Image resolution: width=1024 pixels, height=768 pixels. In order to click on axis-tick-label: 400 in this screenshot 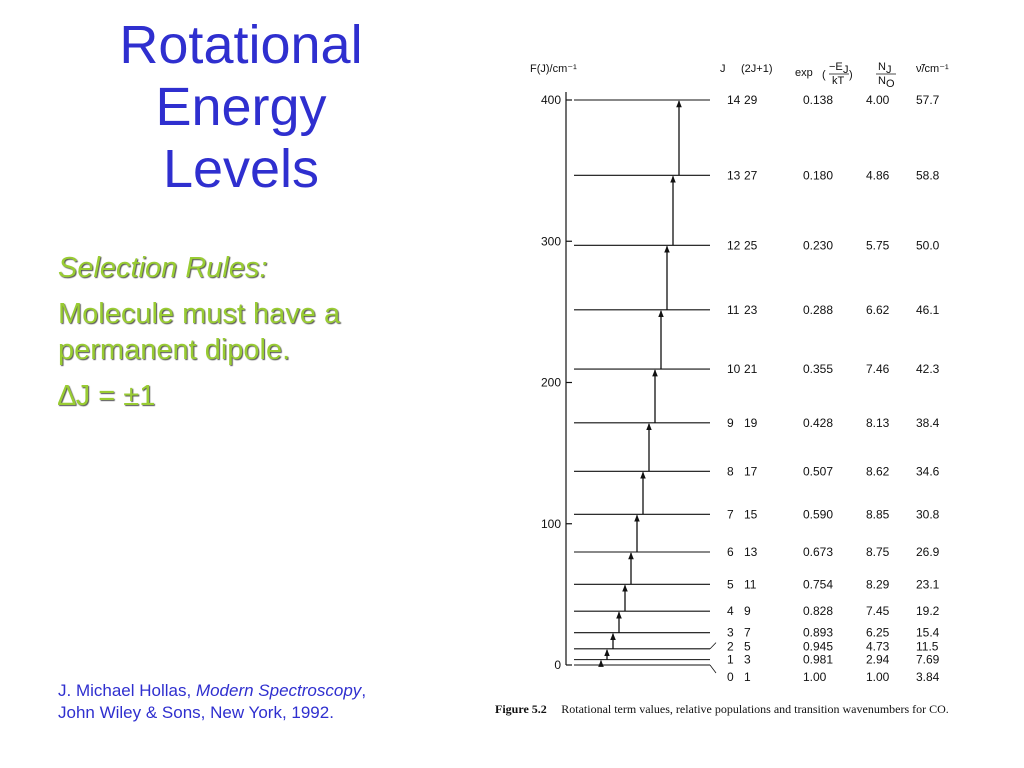, I will do `click(551, 100)`.